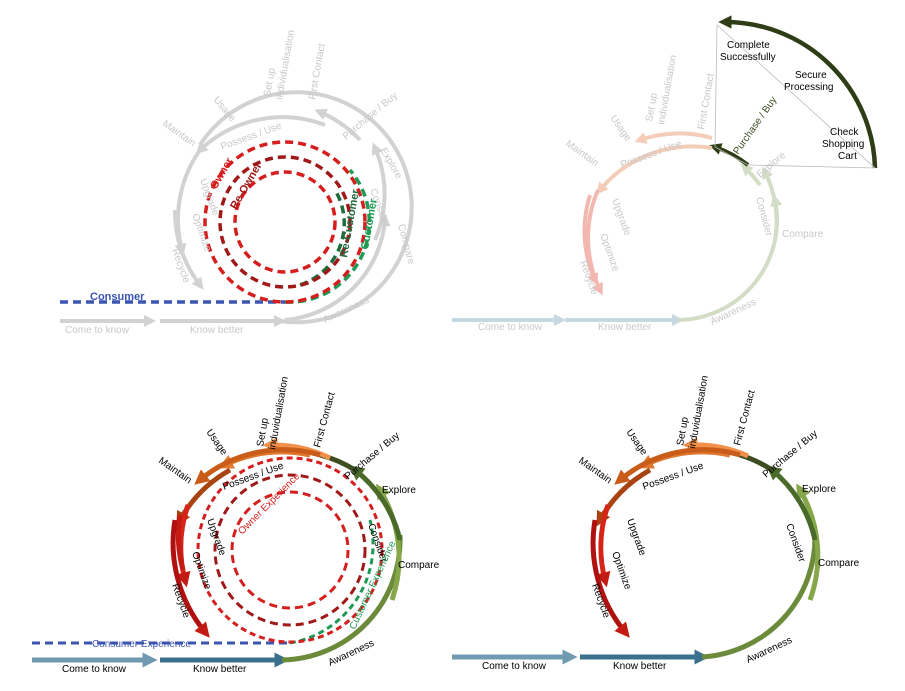 The height and width of the screenshot is (691, 905). Describe the element at coordinates (748, 45) in the screenshot. I see `label-complete: Complete` at that location.